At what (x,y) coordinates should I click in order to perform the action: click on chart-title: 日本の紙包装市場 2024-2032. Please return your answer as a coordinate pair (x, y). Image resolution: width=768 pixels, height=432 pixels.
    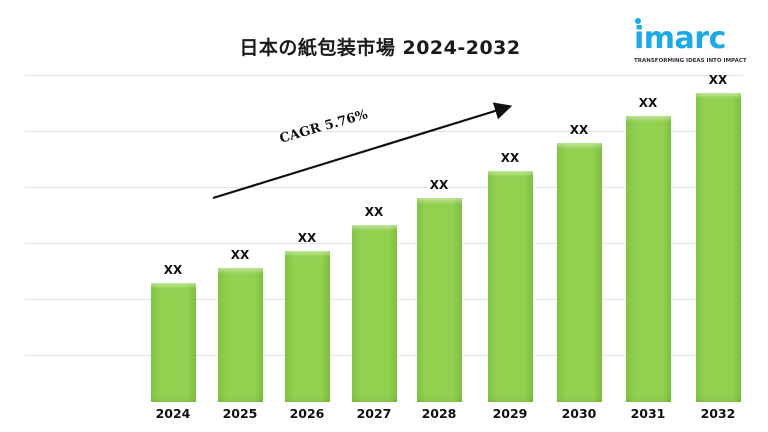
    Looking at the image, I should click on (380, 48).